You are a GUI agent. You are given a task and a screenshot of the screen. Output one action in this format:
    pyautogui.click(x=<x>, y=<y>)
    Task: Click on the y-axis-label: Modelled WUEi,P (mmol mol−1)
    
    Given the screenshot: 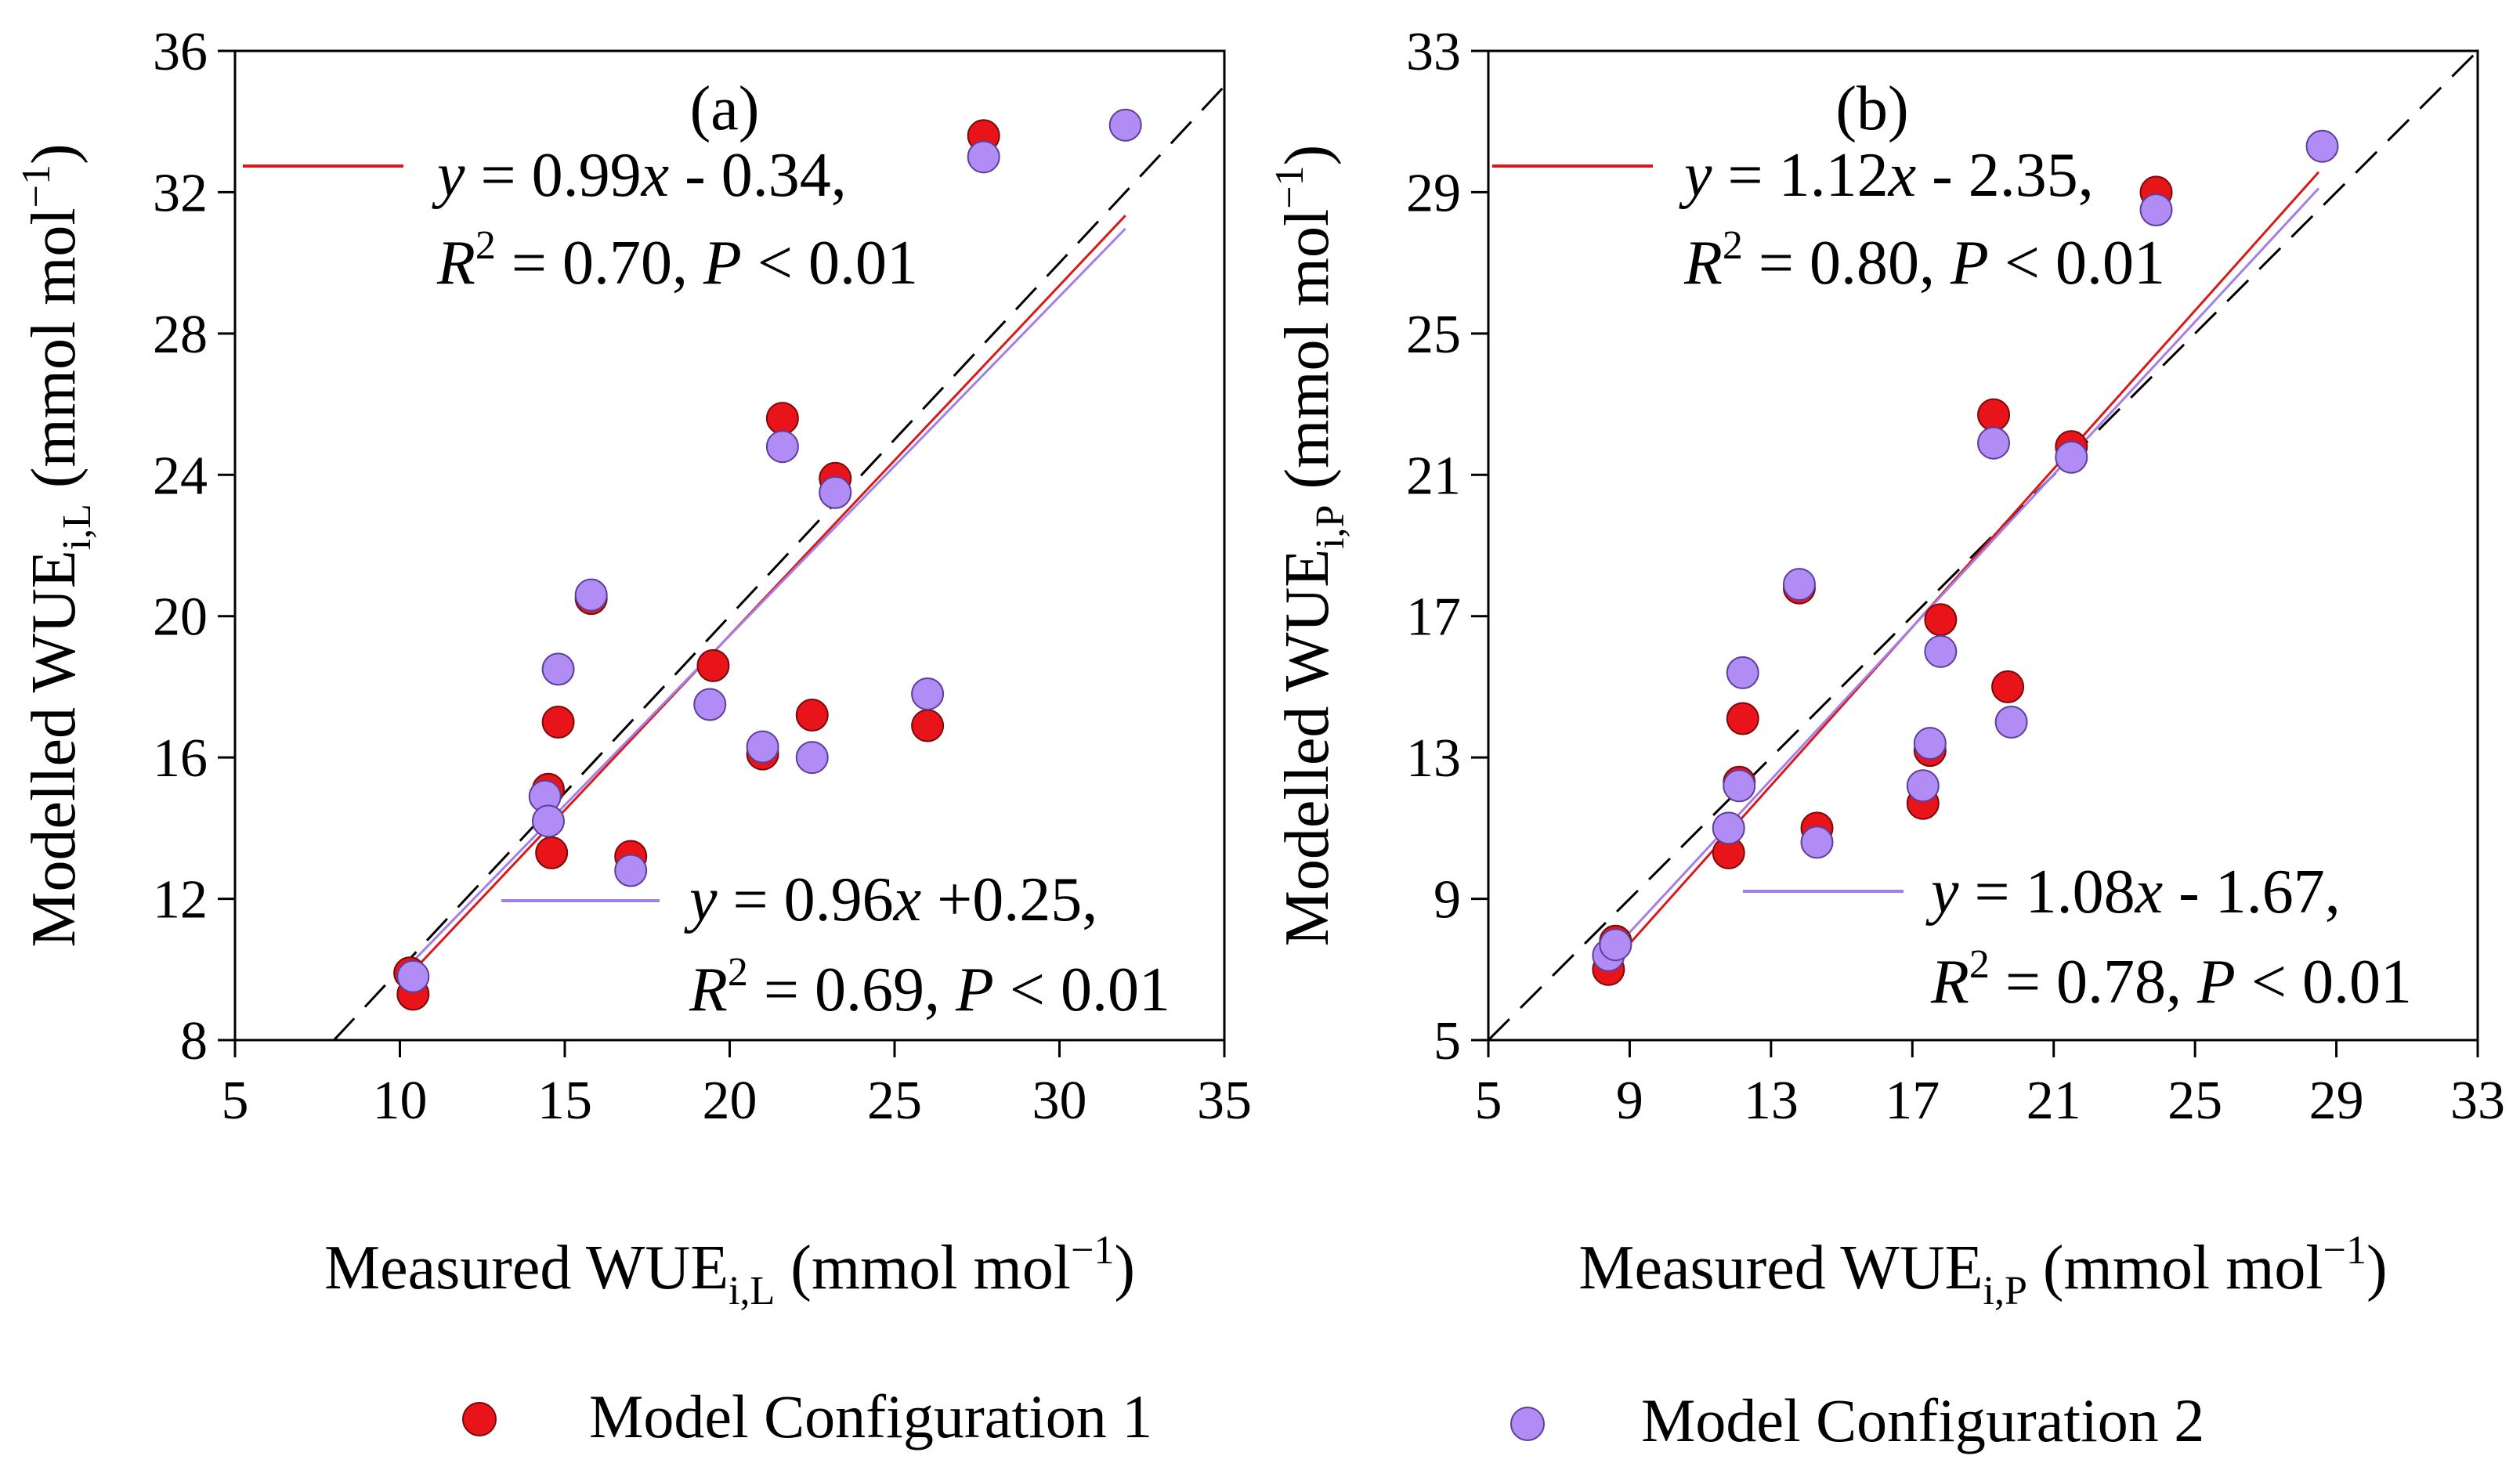 What is the action you would take?
    pyautogui.click(x=1310, y=545)
    